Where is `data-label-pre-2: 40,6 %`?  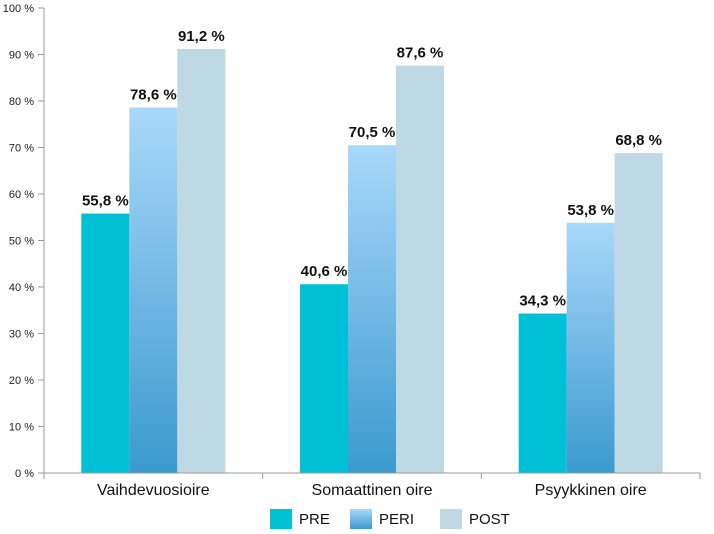 data-label-pre-2: 40,6 % is located at coordinates (324, 271).